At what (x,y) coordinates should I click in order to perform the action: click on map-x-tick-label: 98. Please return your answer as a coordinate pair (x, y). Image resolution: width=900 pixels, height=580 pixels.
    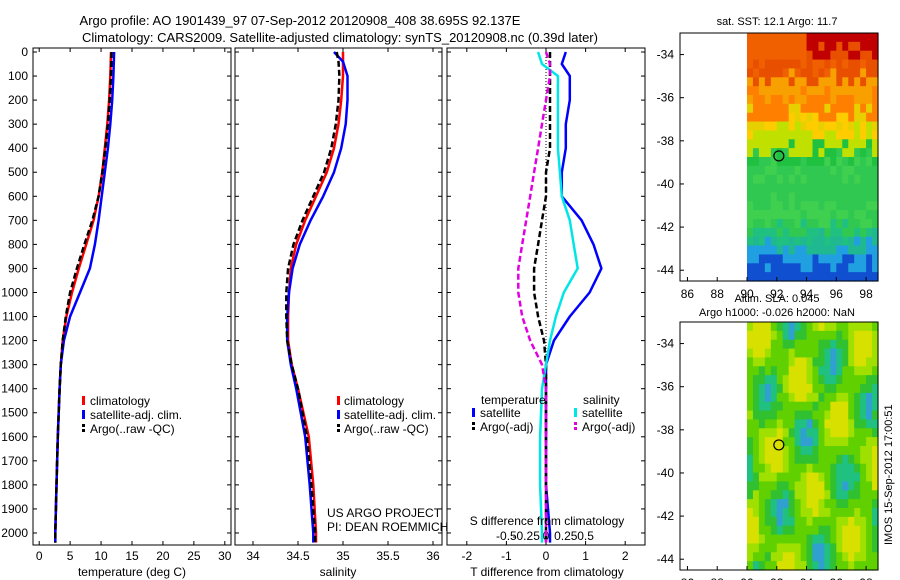
    Looking at the image, I should click on (866, 578).